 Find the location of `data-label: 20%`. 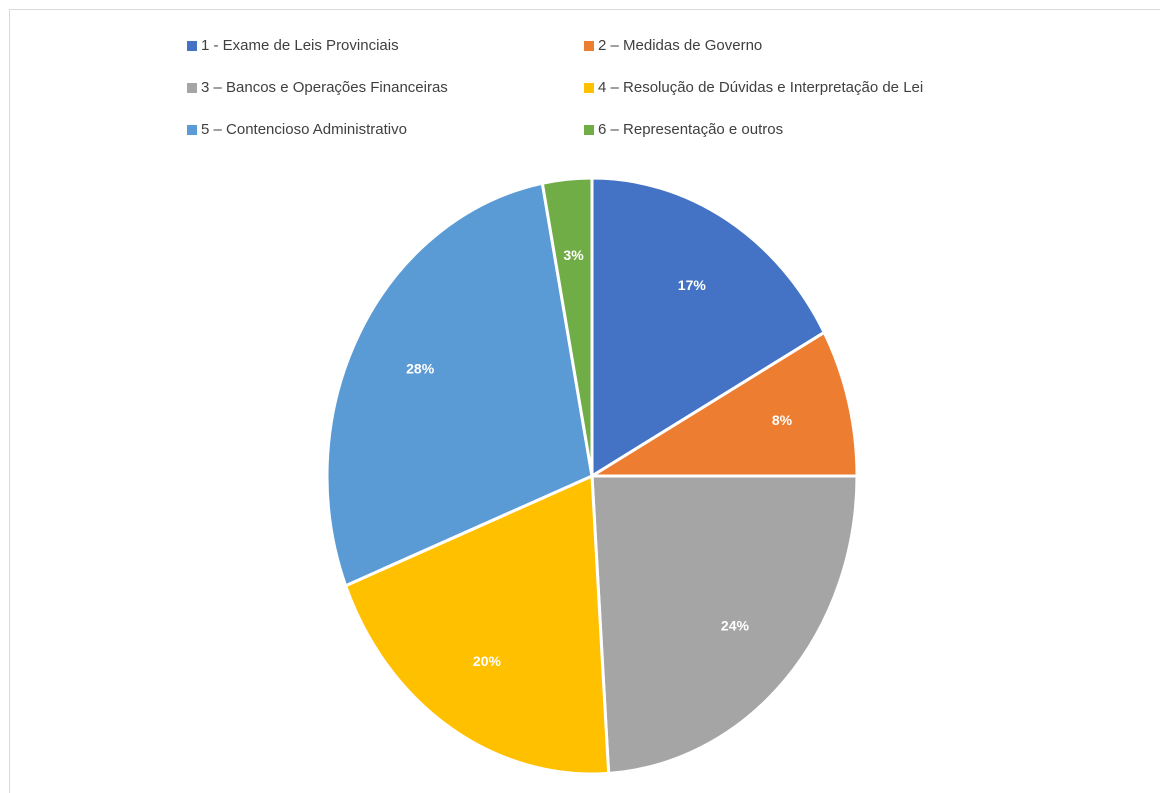

data-label: 20% is located at coordinates (487, 661).